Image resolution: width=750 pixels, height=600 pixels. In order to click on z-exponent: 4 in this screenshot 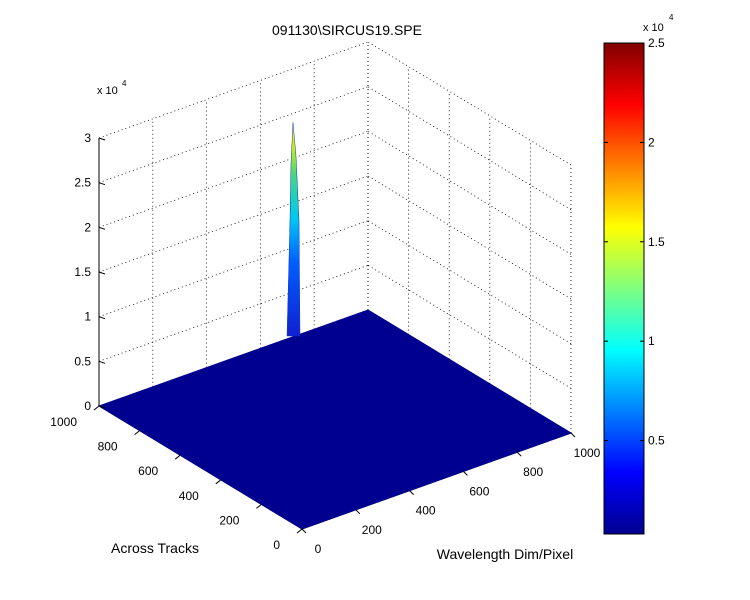, I will do `click(124, 83)`.